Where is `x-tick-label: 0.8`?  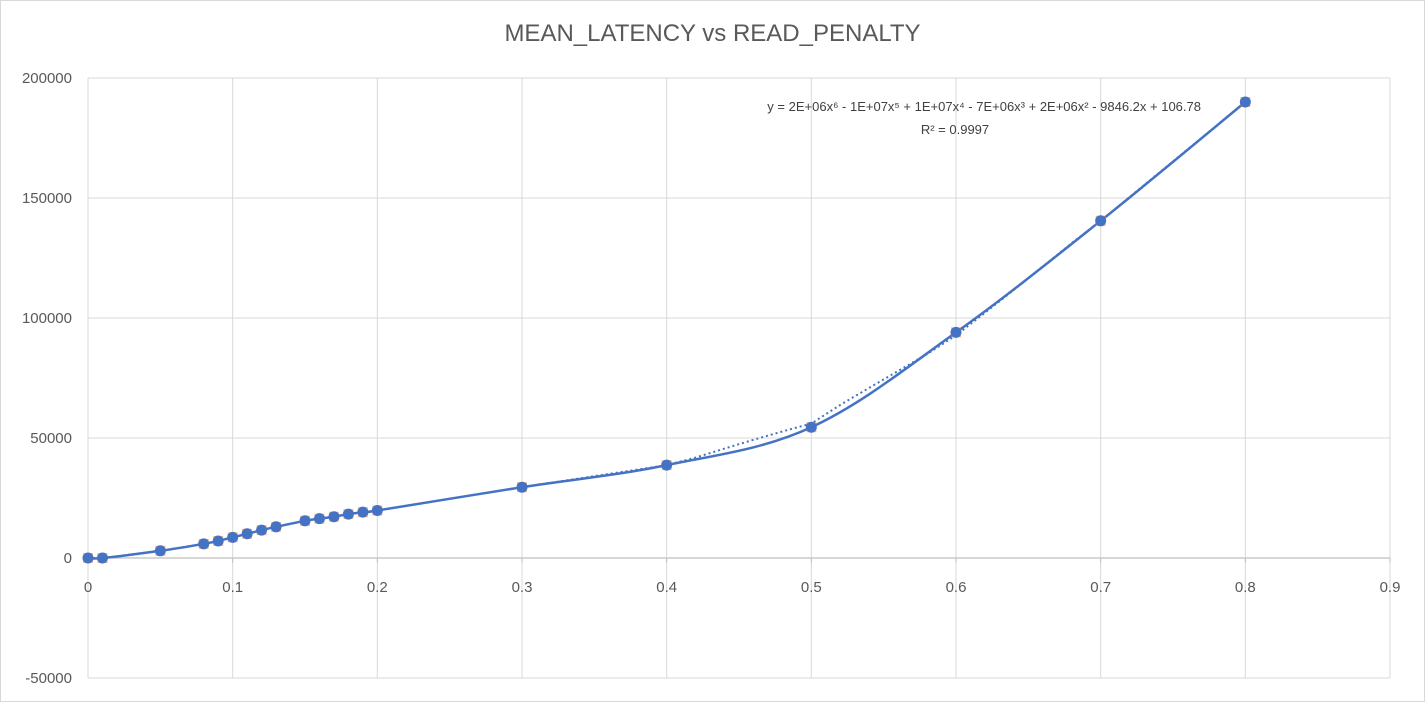
x-tick-label: 0.8 is located at coordinates (1245, 587).